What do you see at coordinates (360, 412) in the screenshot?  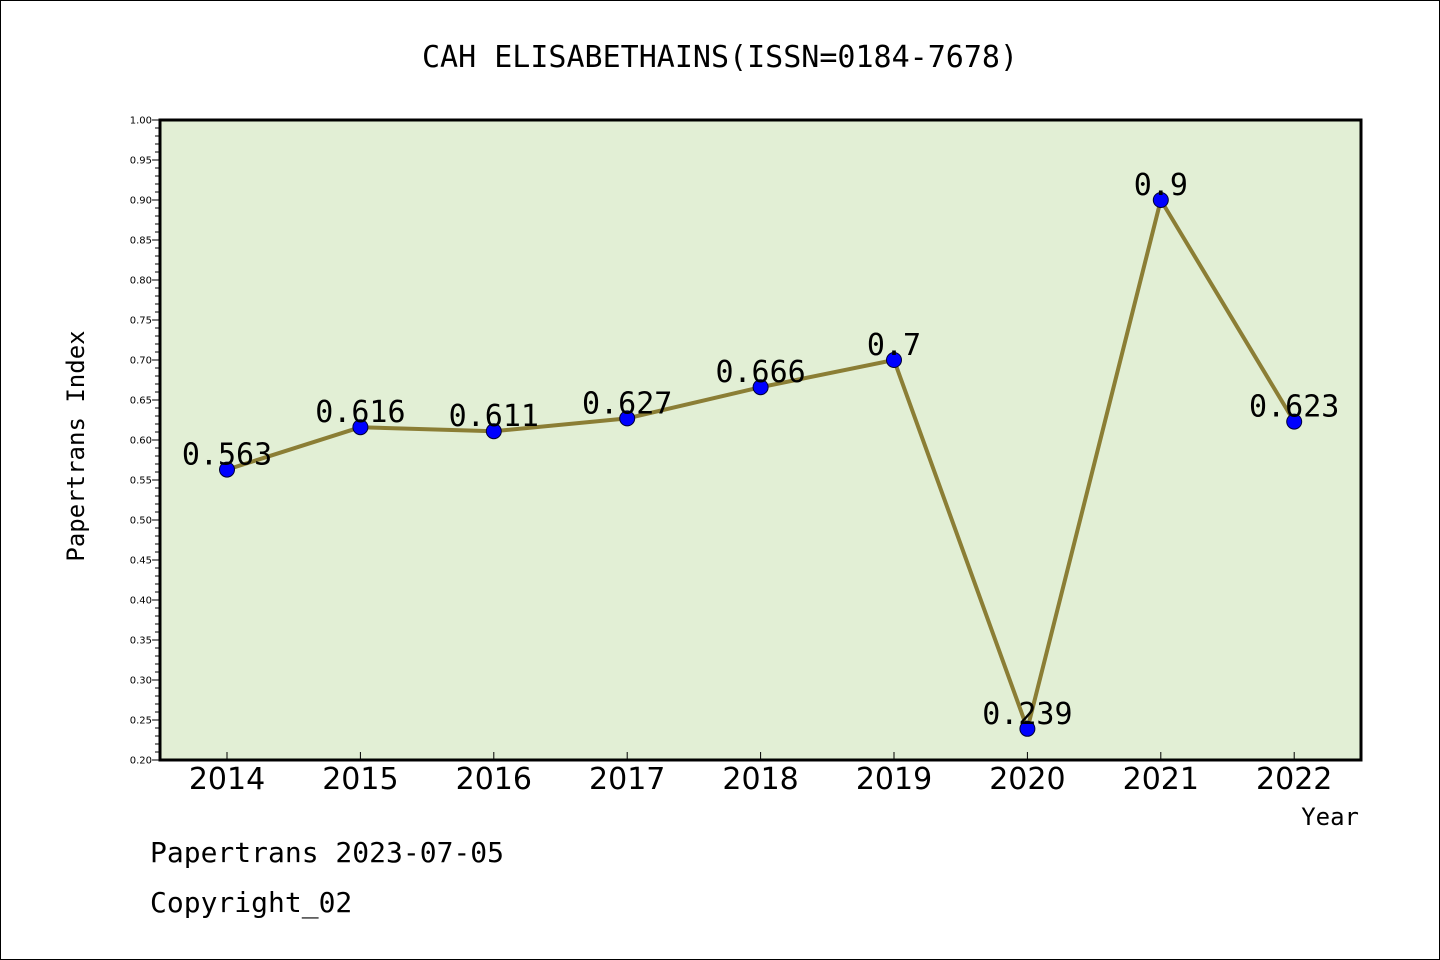 I see `data-label: 0.616` at bounding box center [360, 412].